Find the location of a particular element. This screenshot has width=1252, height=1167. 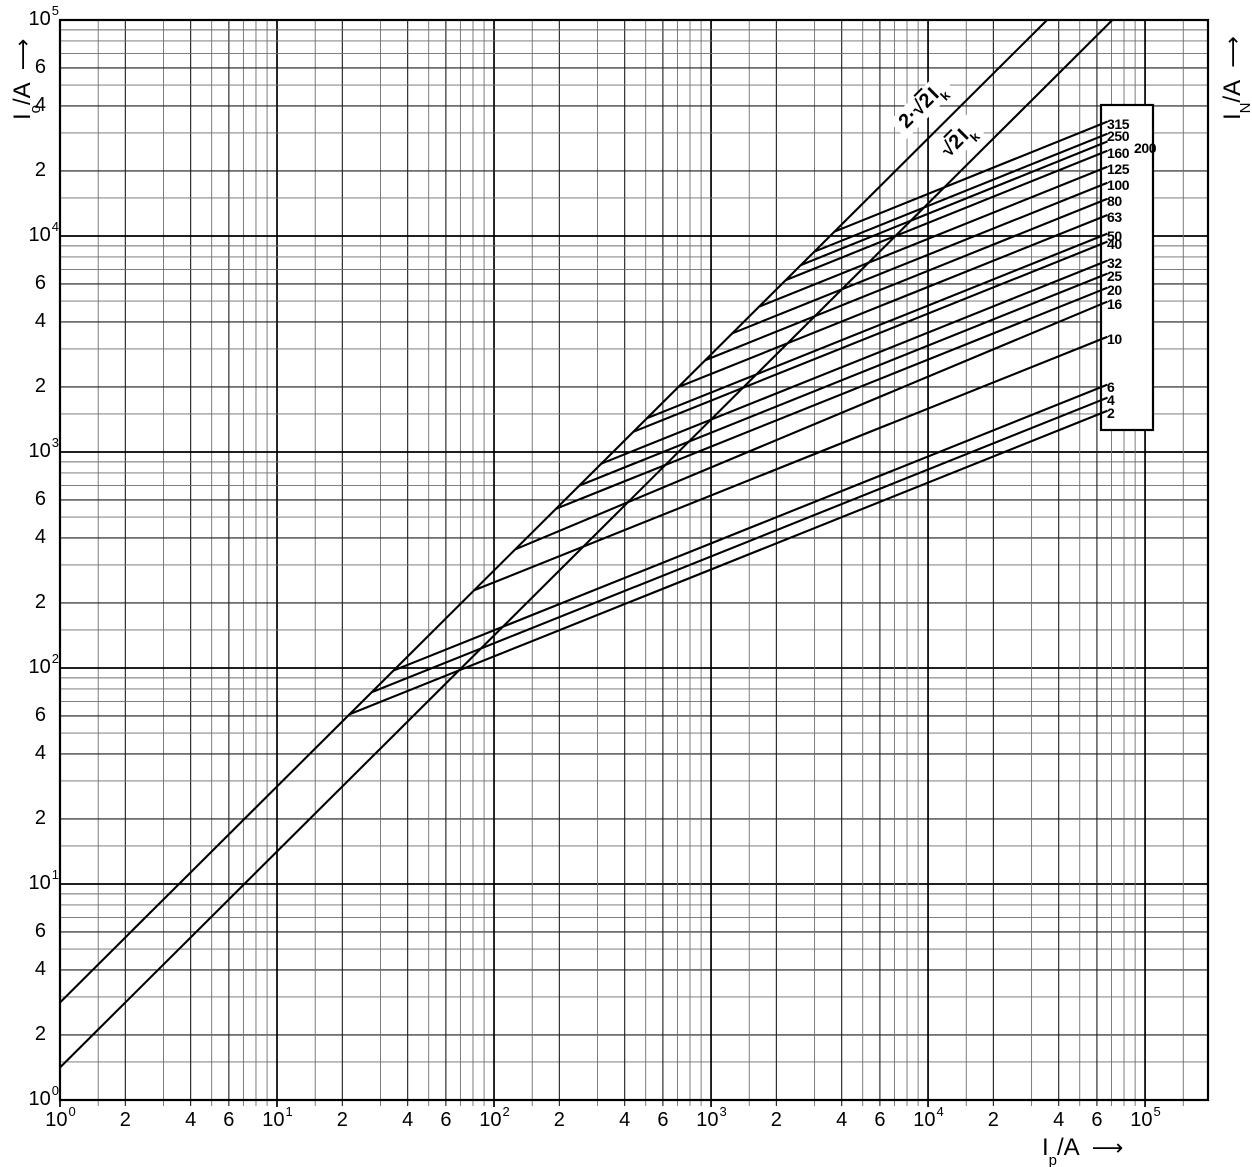

curve-20A is located at coordinates (831, 398).